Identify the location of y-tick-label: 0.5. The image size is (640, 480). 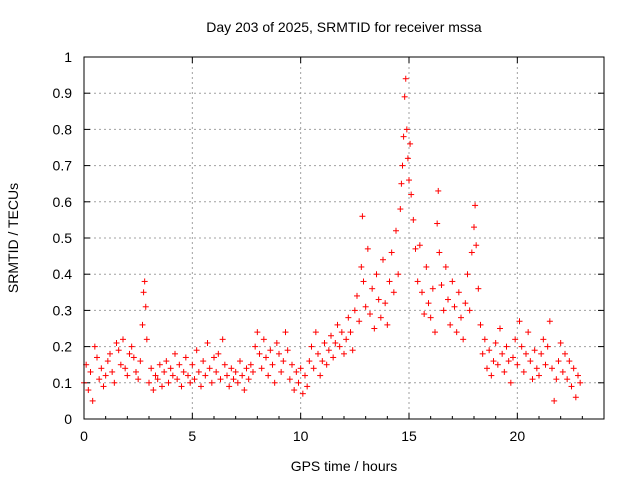
(63, 238).